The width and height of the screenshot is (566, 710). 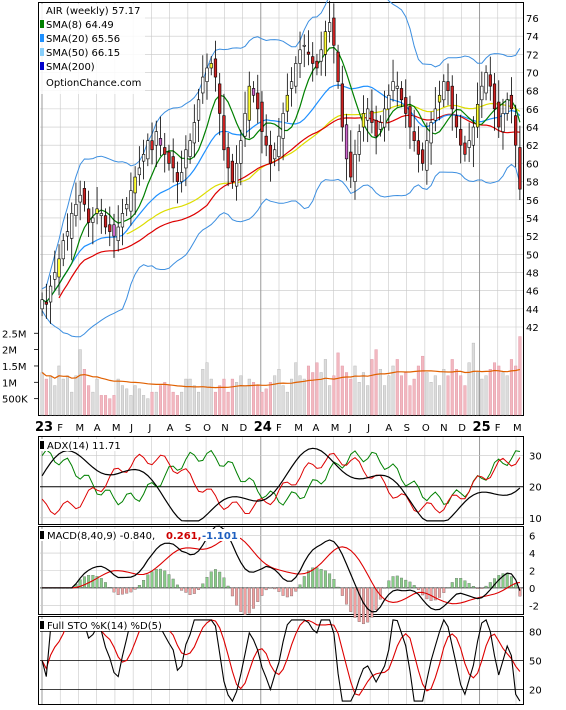 What do you see at coordinates (93, 83) in the screenshot?
I see `legend-source: OptionChance.com` at bounding box center [93, 83].